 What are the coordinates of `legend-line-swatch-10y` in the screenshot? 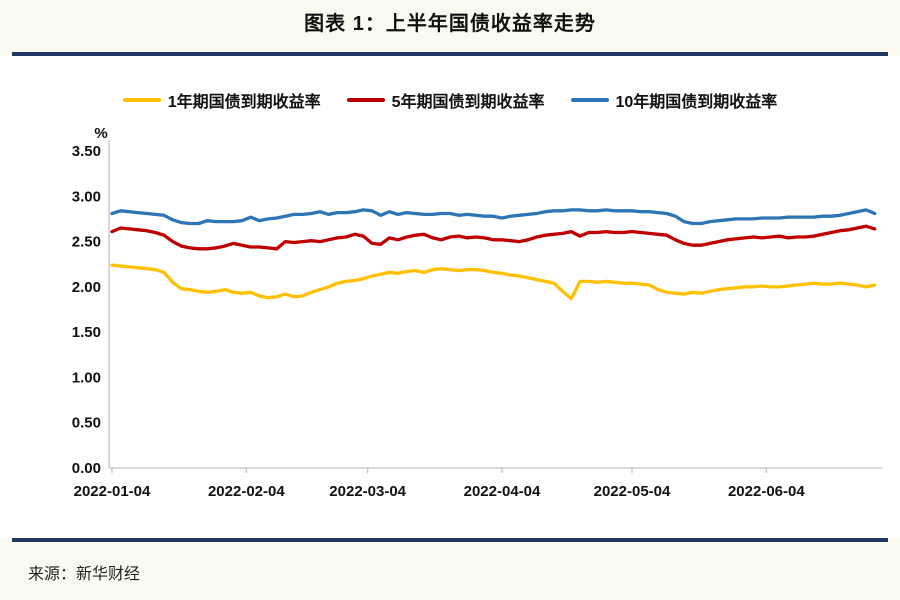 It's located at (589, 100).